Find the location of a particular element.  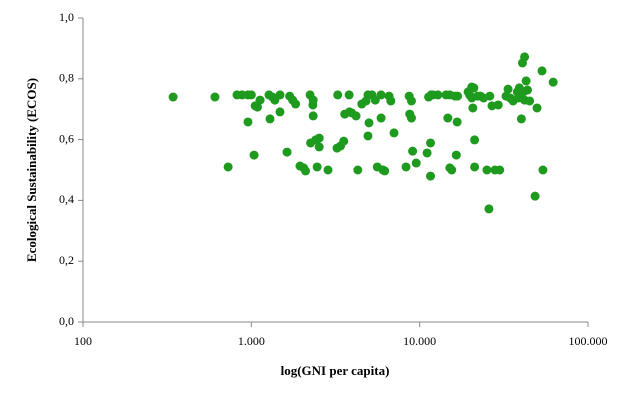

y-tick-label: 0,4 is located at coordinates (66, 199).